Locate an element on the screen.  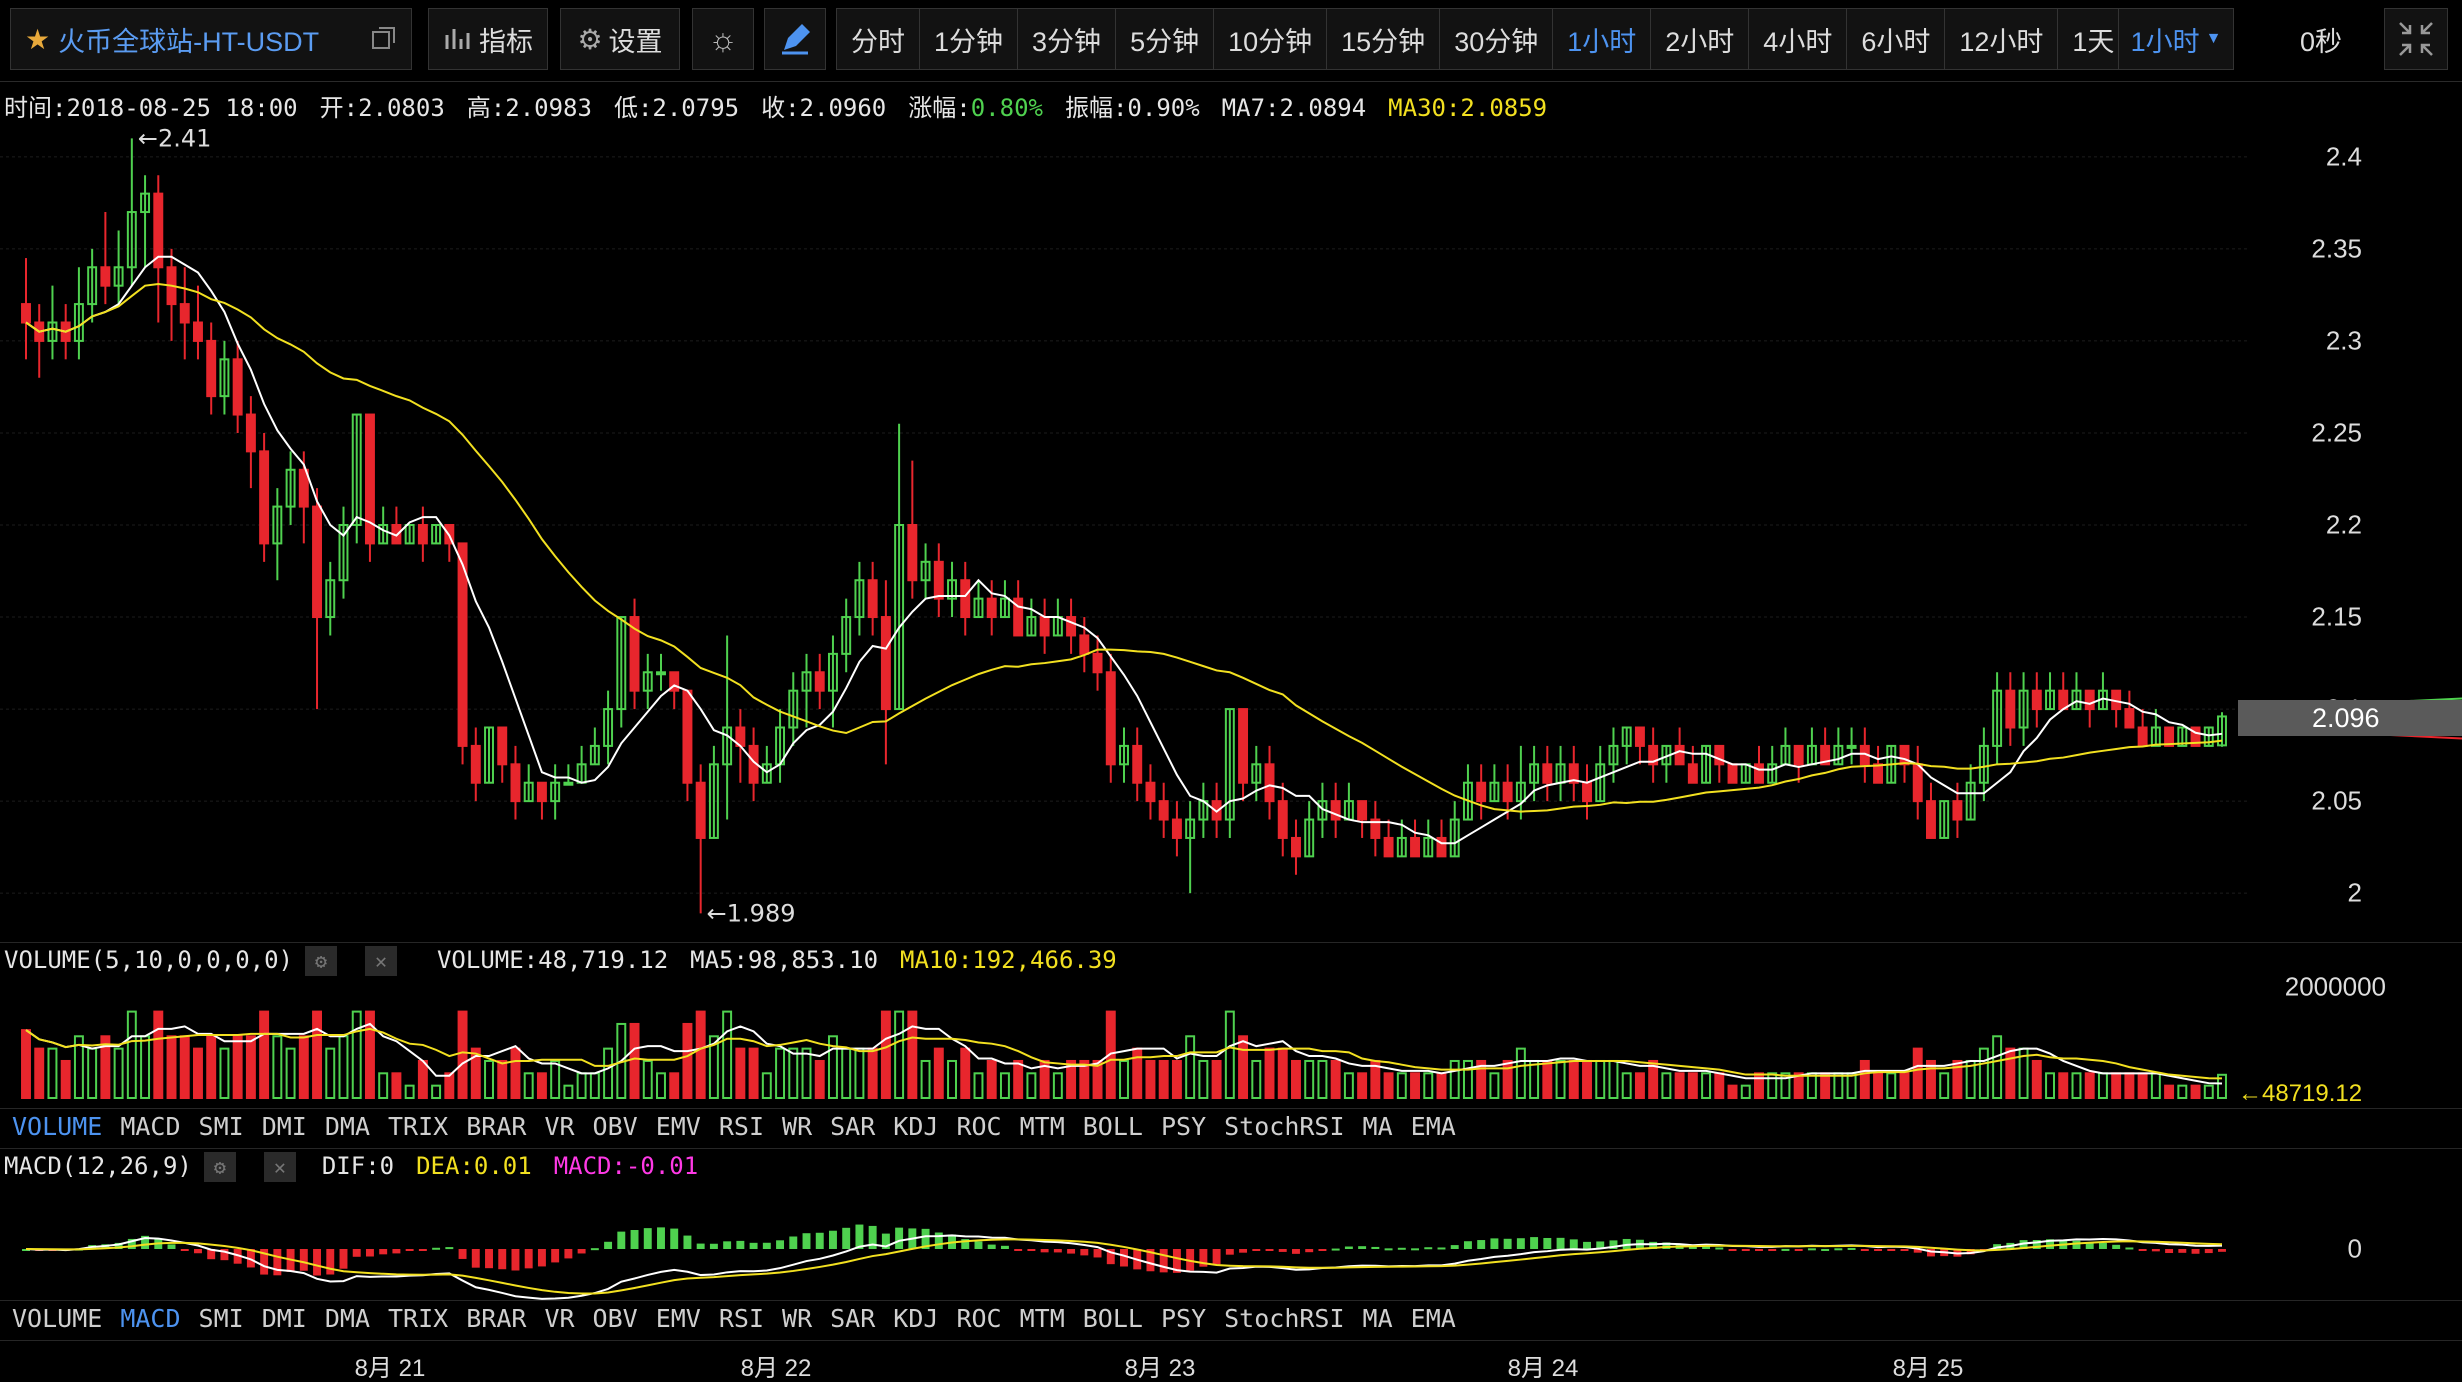
settings-button: ⚙ 设置 is located at coordinates (620, 39).